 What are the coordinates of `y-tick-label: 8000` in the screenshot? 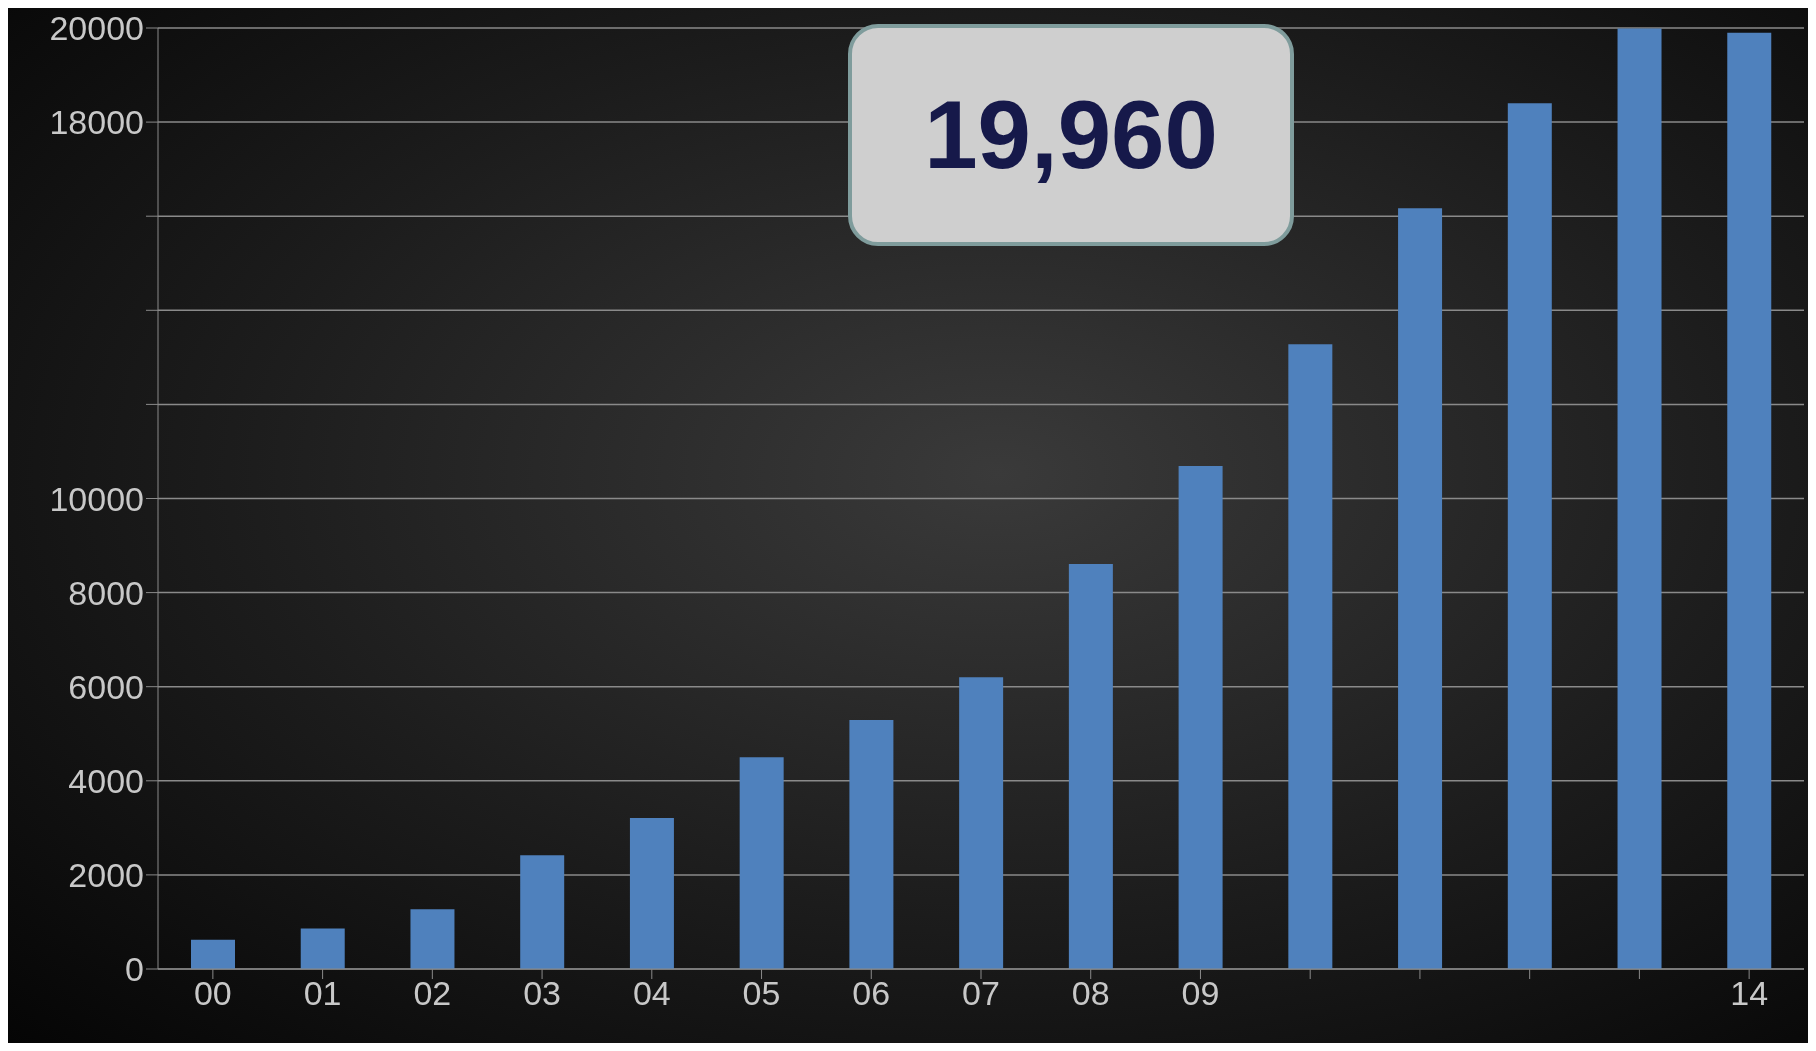 It's located at (106, 592).